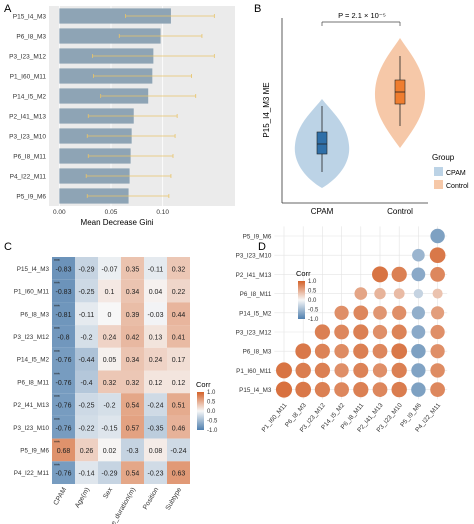  I want to click on c-cell-value: -0.15, so click(110, 428).